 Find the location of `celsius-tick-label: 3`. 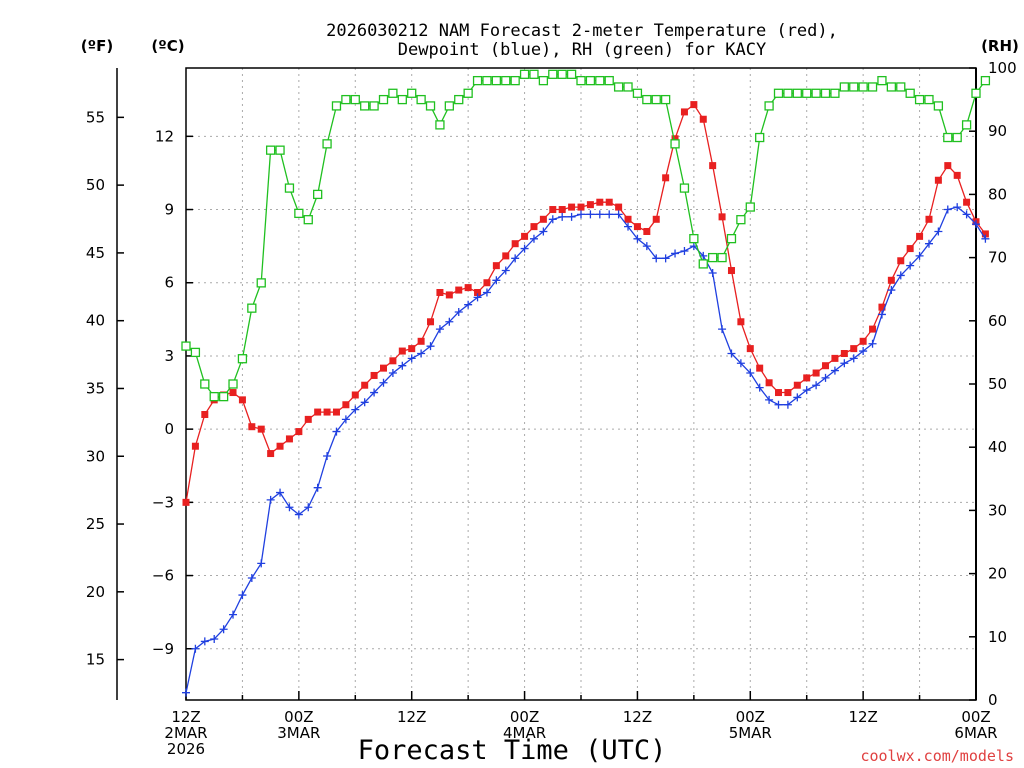

celsius-tick-label: 3 is located at coordinates (169, 356).